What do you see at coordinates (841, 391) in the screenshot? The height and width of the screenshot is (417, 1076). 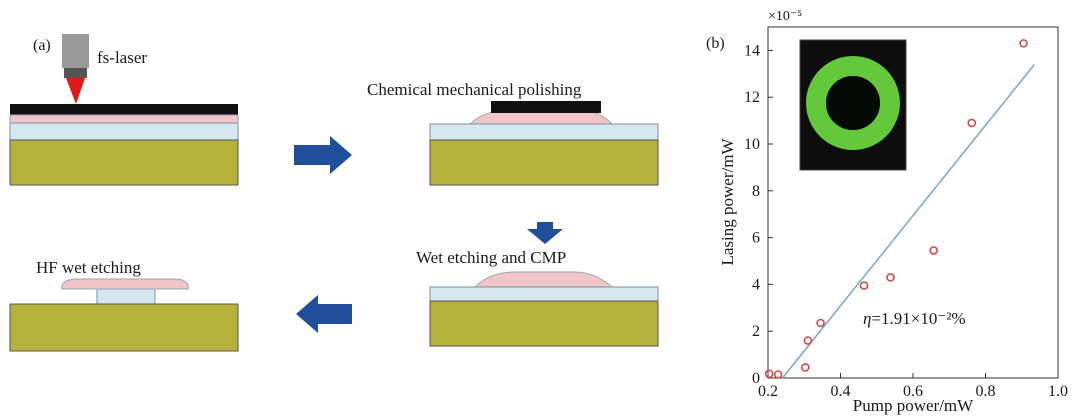 I see `x-tick-label: 0.4` at bounding box center [841, 391].